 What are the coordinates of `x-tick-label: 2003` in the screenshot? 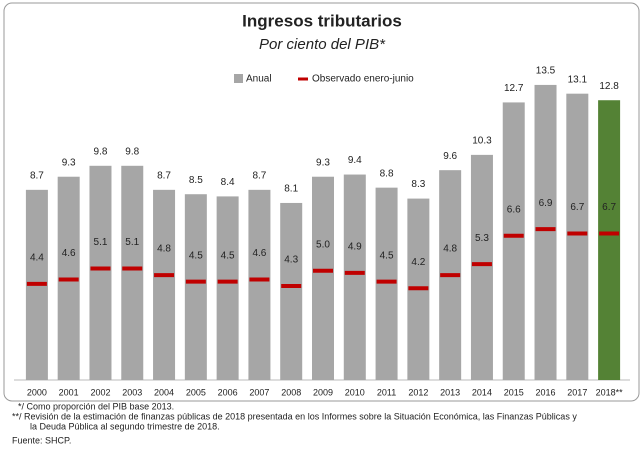 It's located at (132, 392).